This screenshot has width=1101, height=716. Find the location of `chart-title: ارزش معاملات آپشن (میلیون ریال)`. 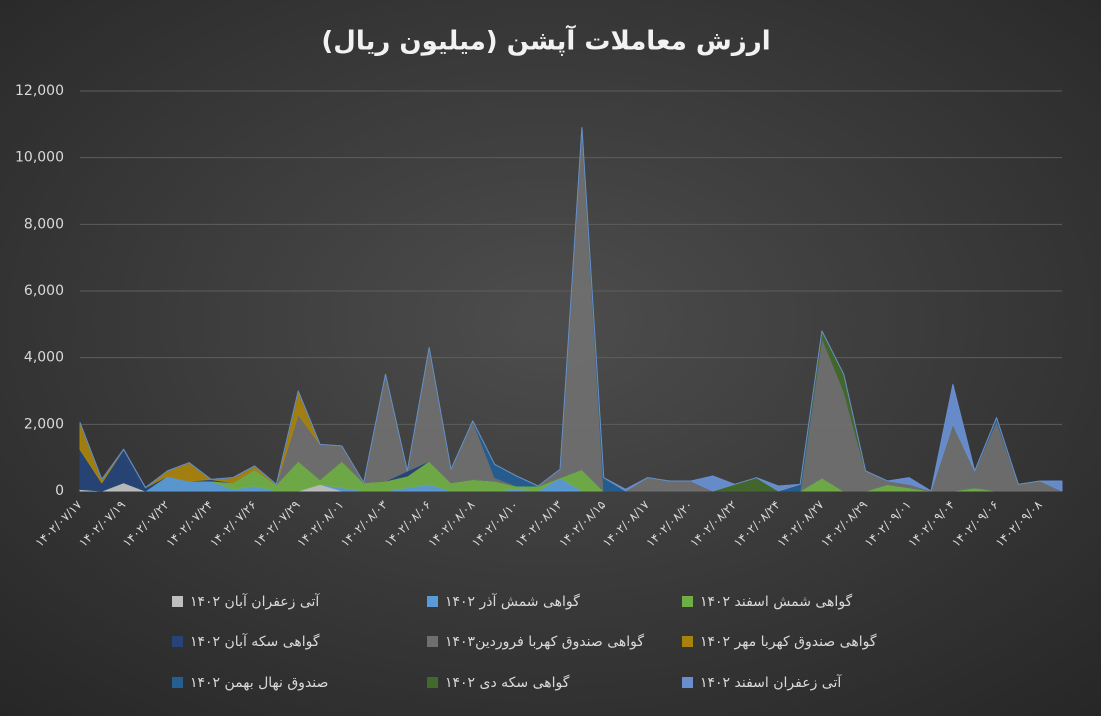

chart-title: ارزش معاملات آپشن (میلیون ریال) is located at coordinates (545, 41).